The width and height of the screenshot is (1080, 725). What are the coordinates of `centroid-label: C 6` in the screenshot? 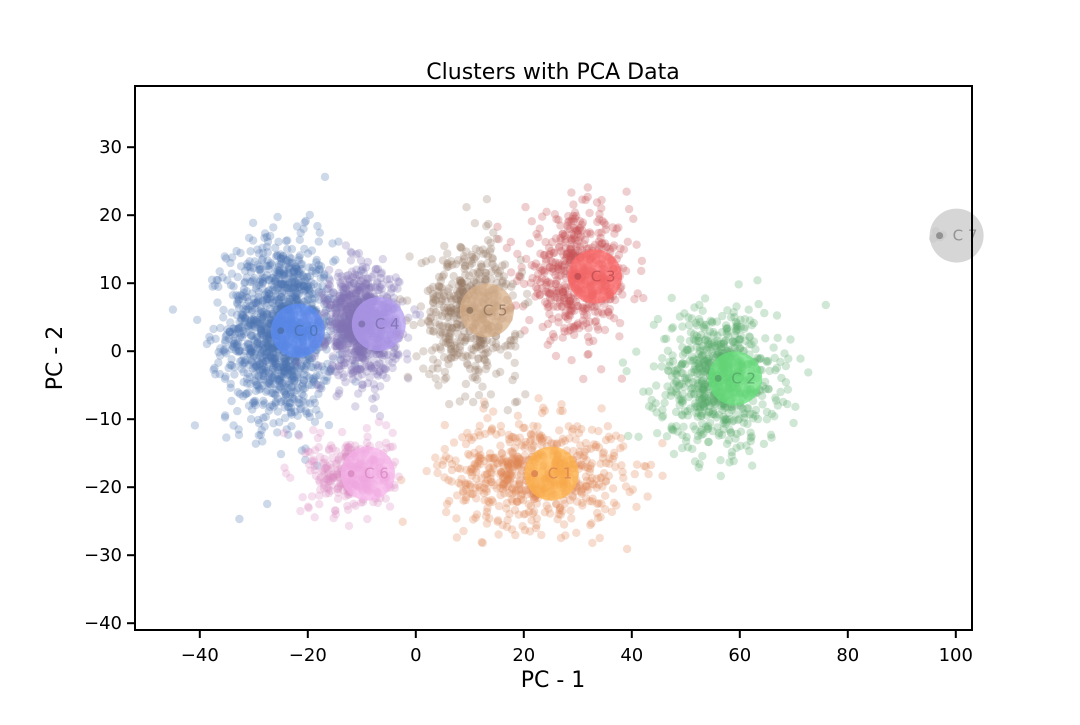 It's located at (376, 474).